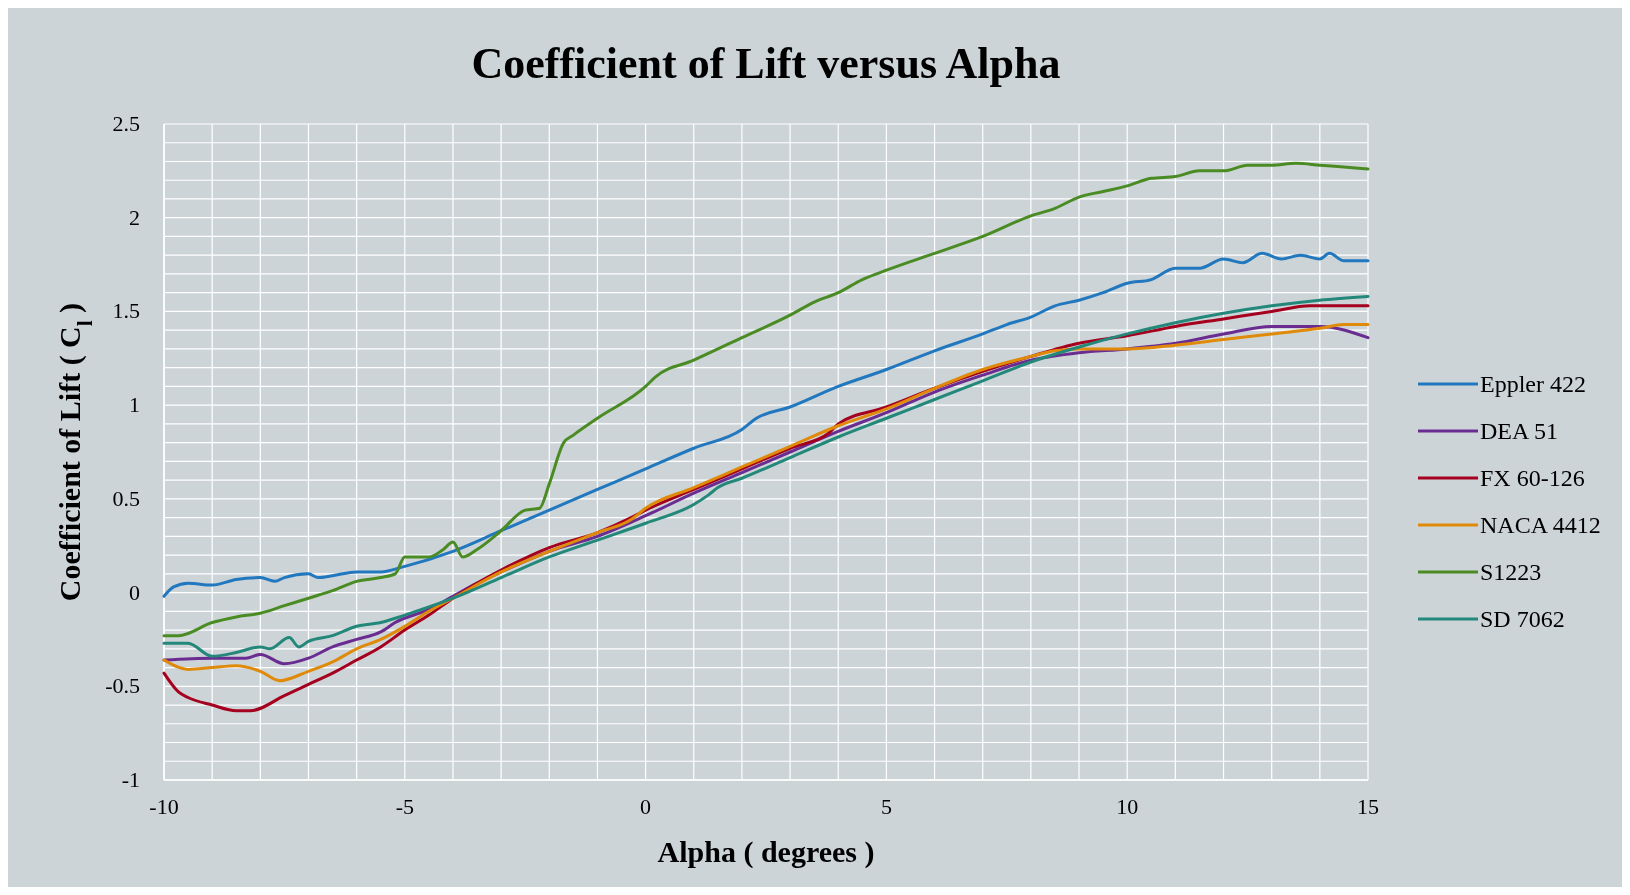  Describe the element at coordinates (122, 686) in the screenshot. I see `y-tick-label: -0.5` at that location.